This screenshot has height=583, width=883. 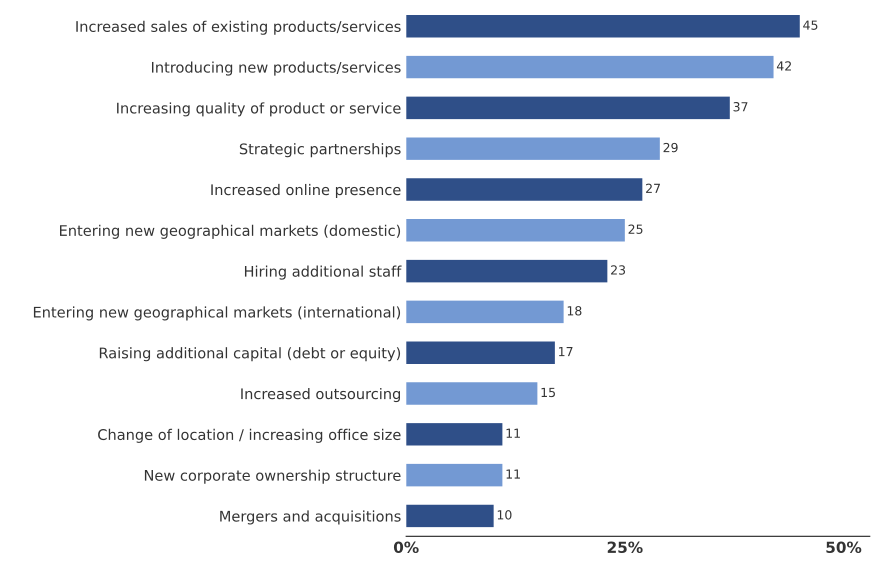 I want to click on x-tick-label: 50%, so click(x=844, y=547).